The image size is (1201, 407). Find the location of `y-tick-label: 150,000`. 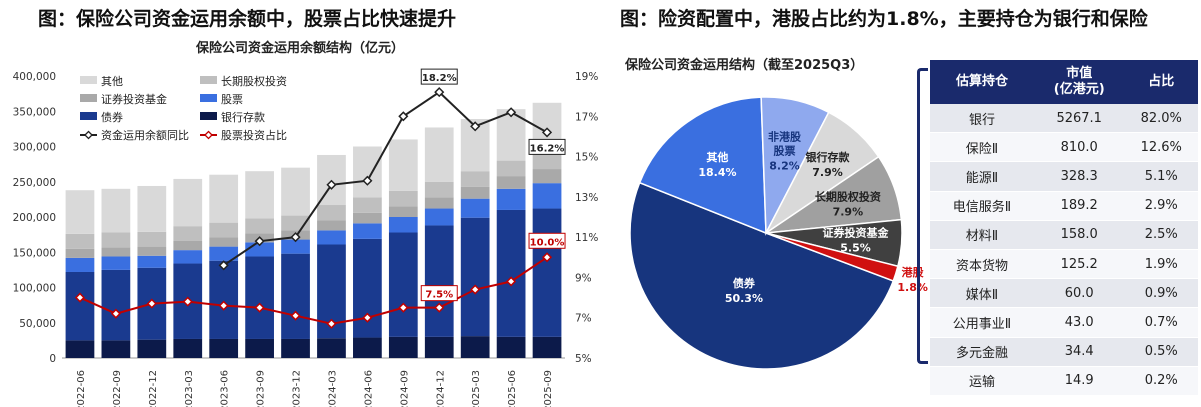

y-tick-label: 150,000 is located at coordinates (34, 253).